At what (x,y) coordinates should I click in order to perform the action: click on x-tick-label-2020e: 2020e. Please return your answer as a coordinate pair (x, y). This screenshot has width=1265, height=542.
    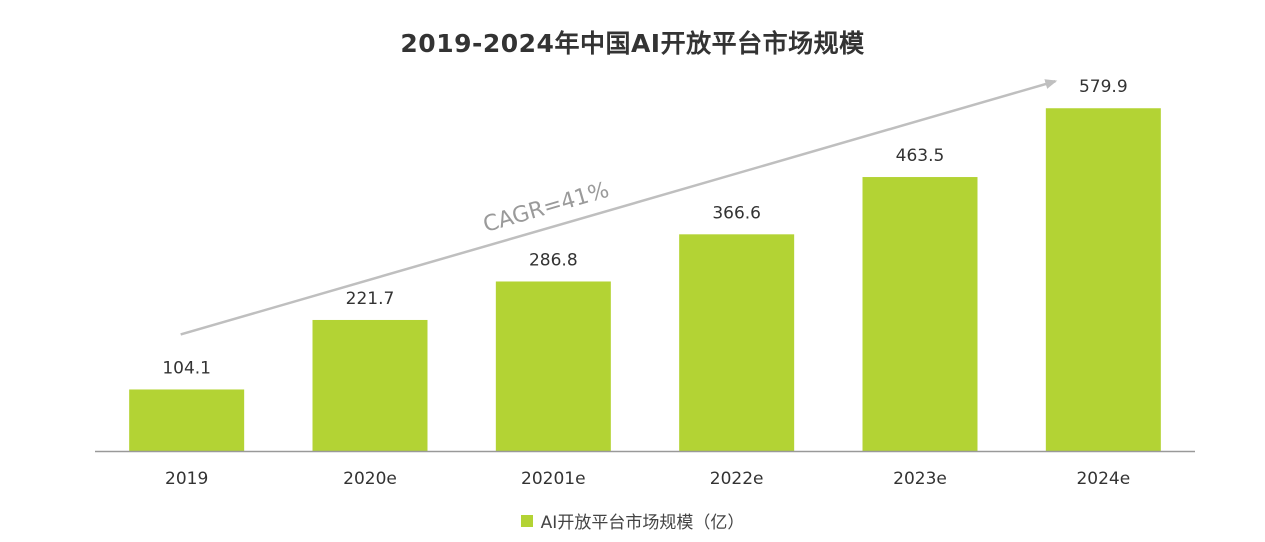
    Looking at the image, I should click on (370, 479).